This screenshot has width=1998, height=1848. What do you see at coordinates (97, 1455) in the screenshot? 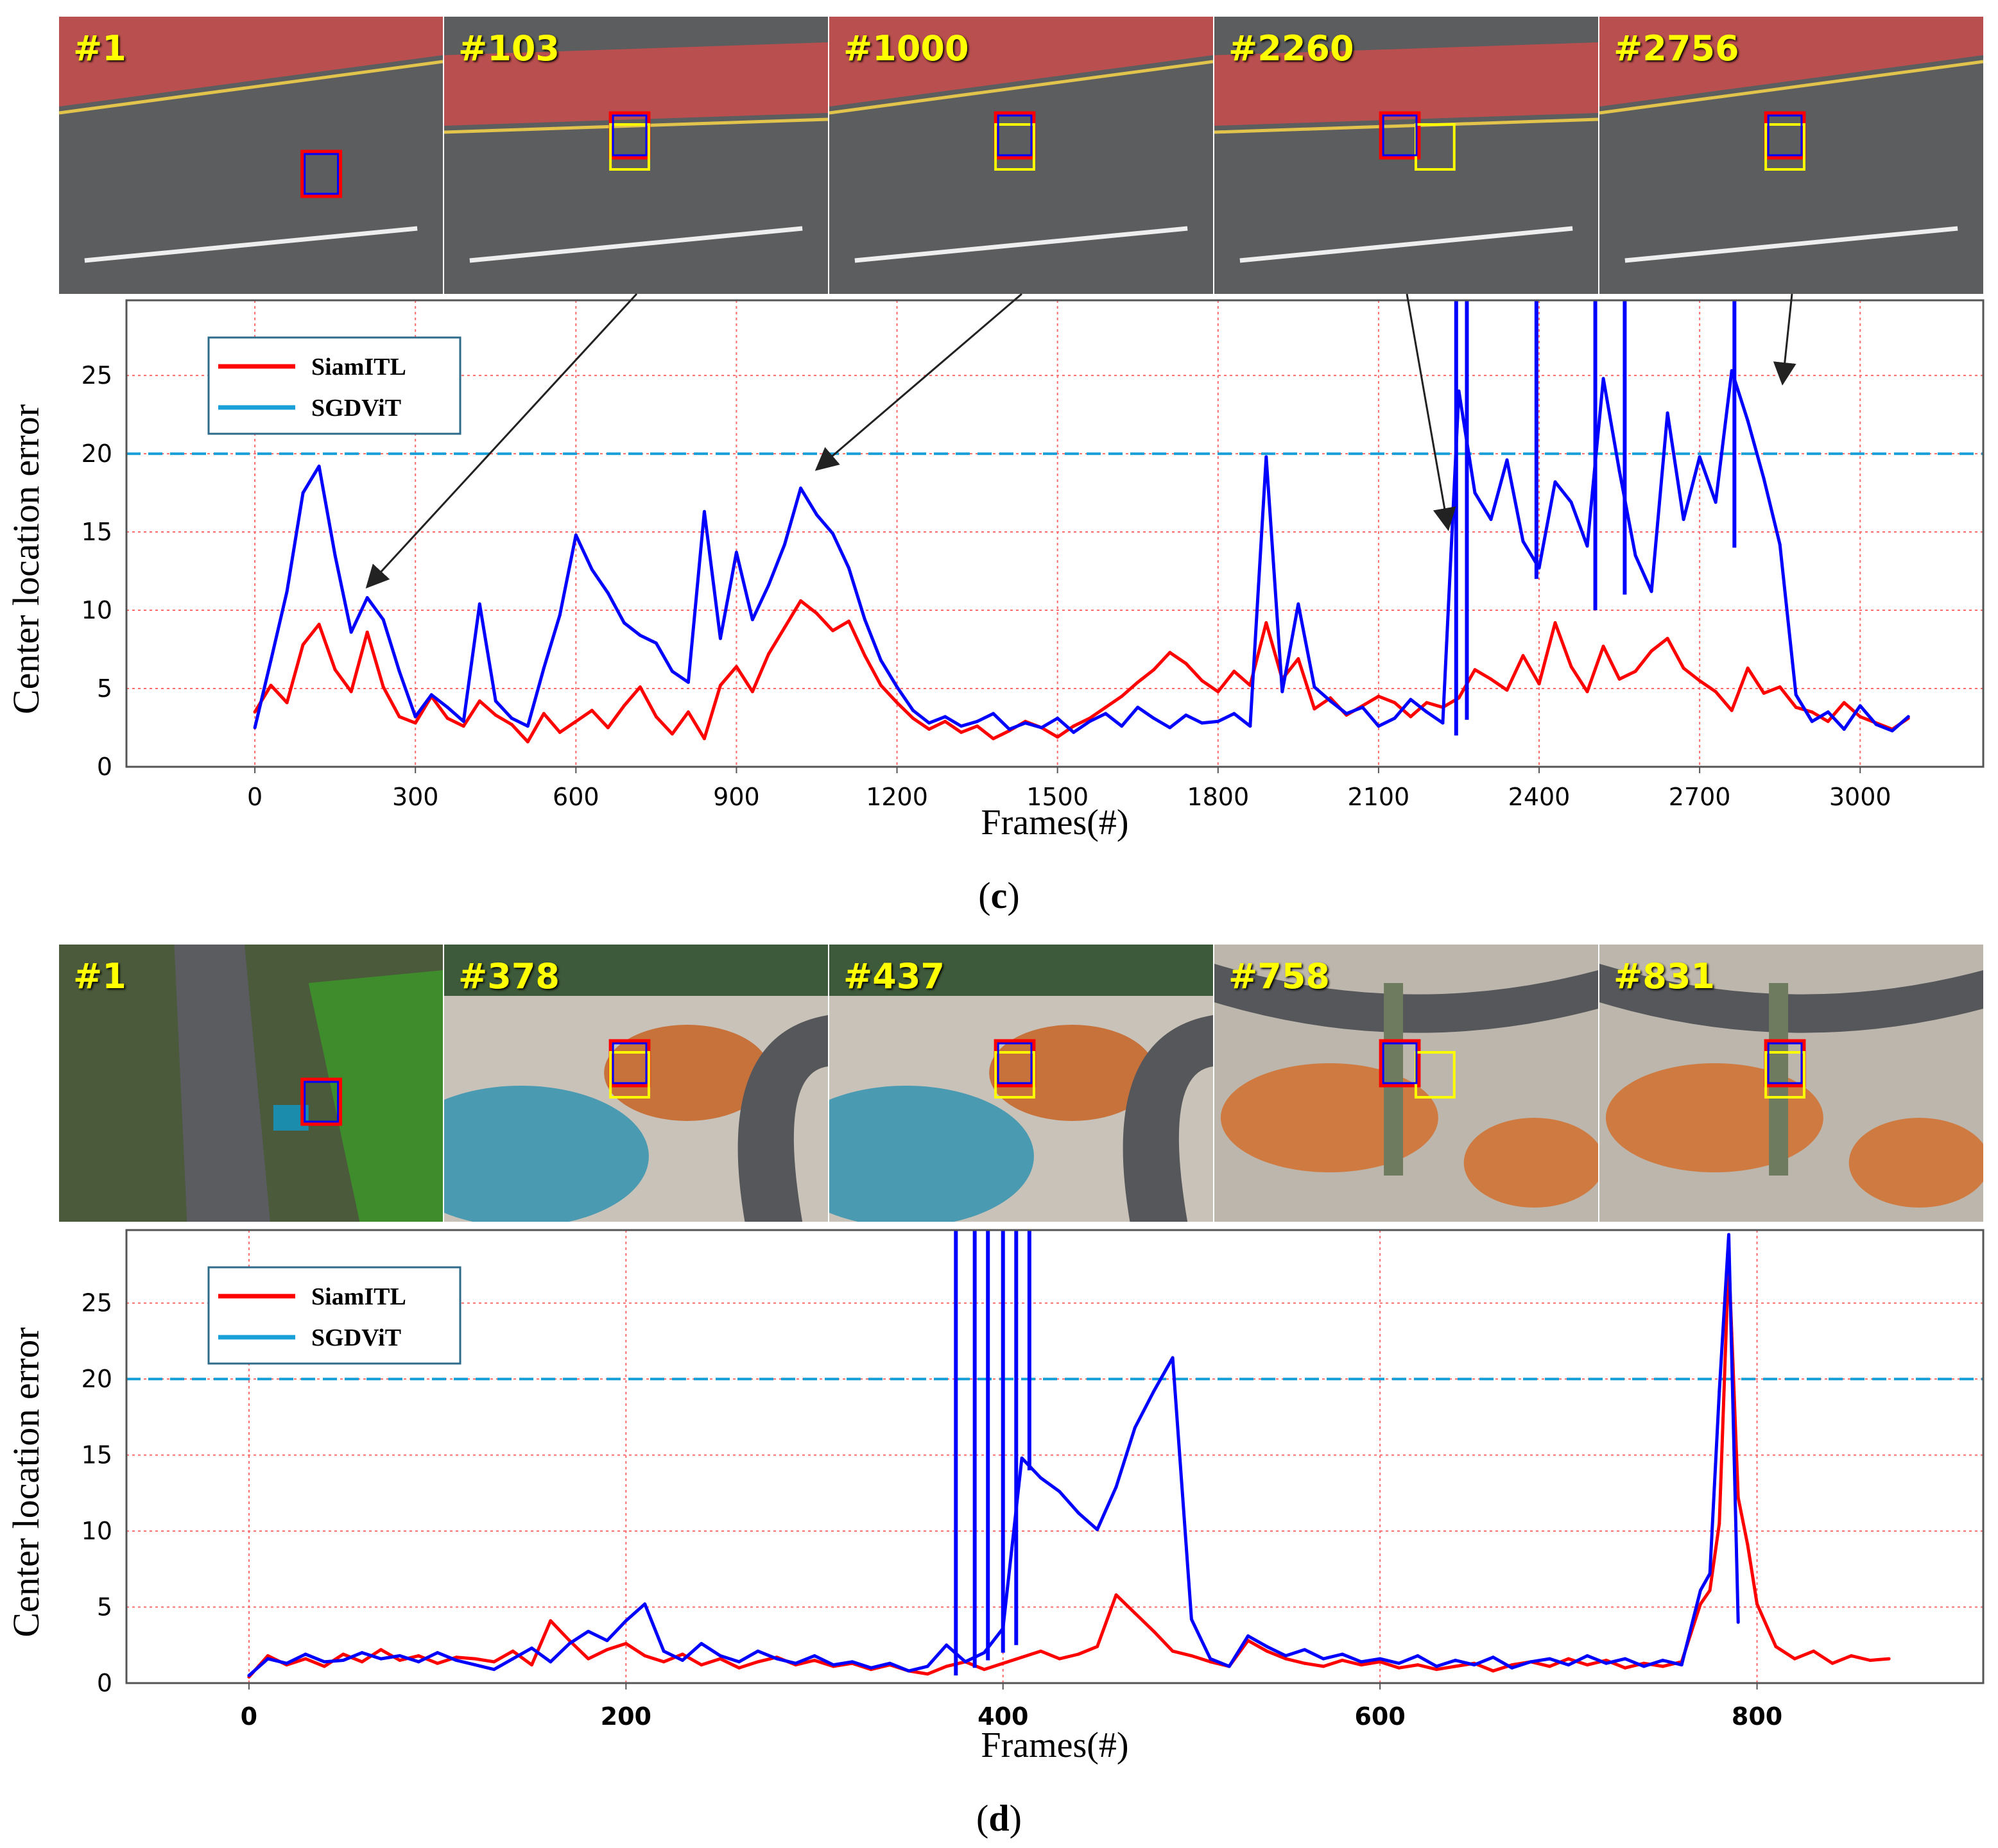
I see `y-tick-label: 15` at bounding box center [97, 1455].